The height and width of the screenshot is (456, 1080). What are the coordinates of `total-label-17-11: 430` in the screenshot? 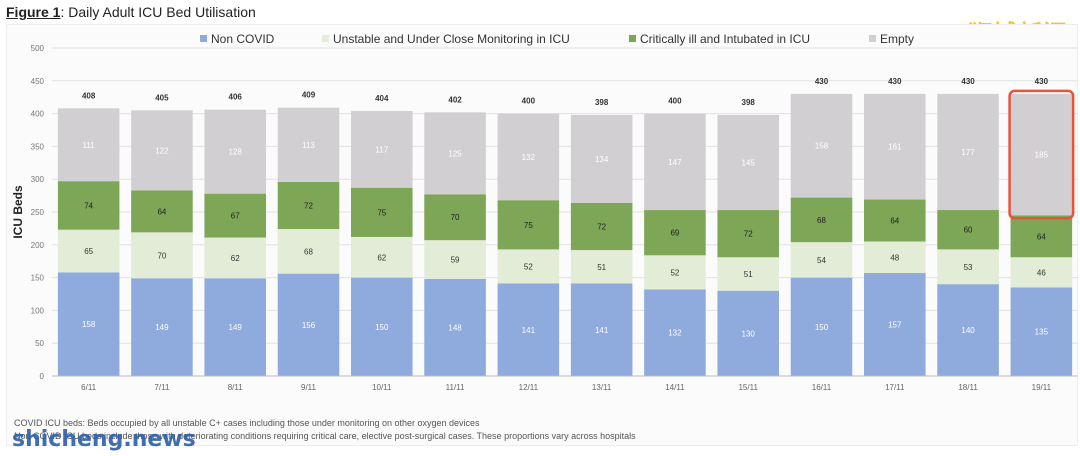 It's located at (895, 81).